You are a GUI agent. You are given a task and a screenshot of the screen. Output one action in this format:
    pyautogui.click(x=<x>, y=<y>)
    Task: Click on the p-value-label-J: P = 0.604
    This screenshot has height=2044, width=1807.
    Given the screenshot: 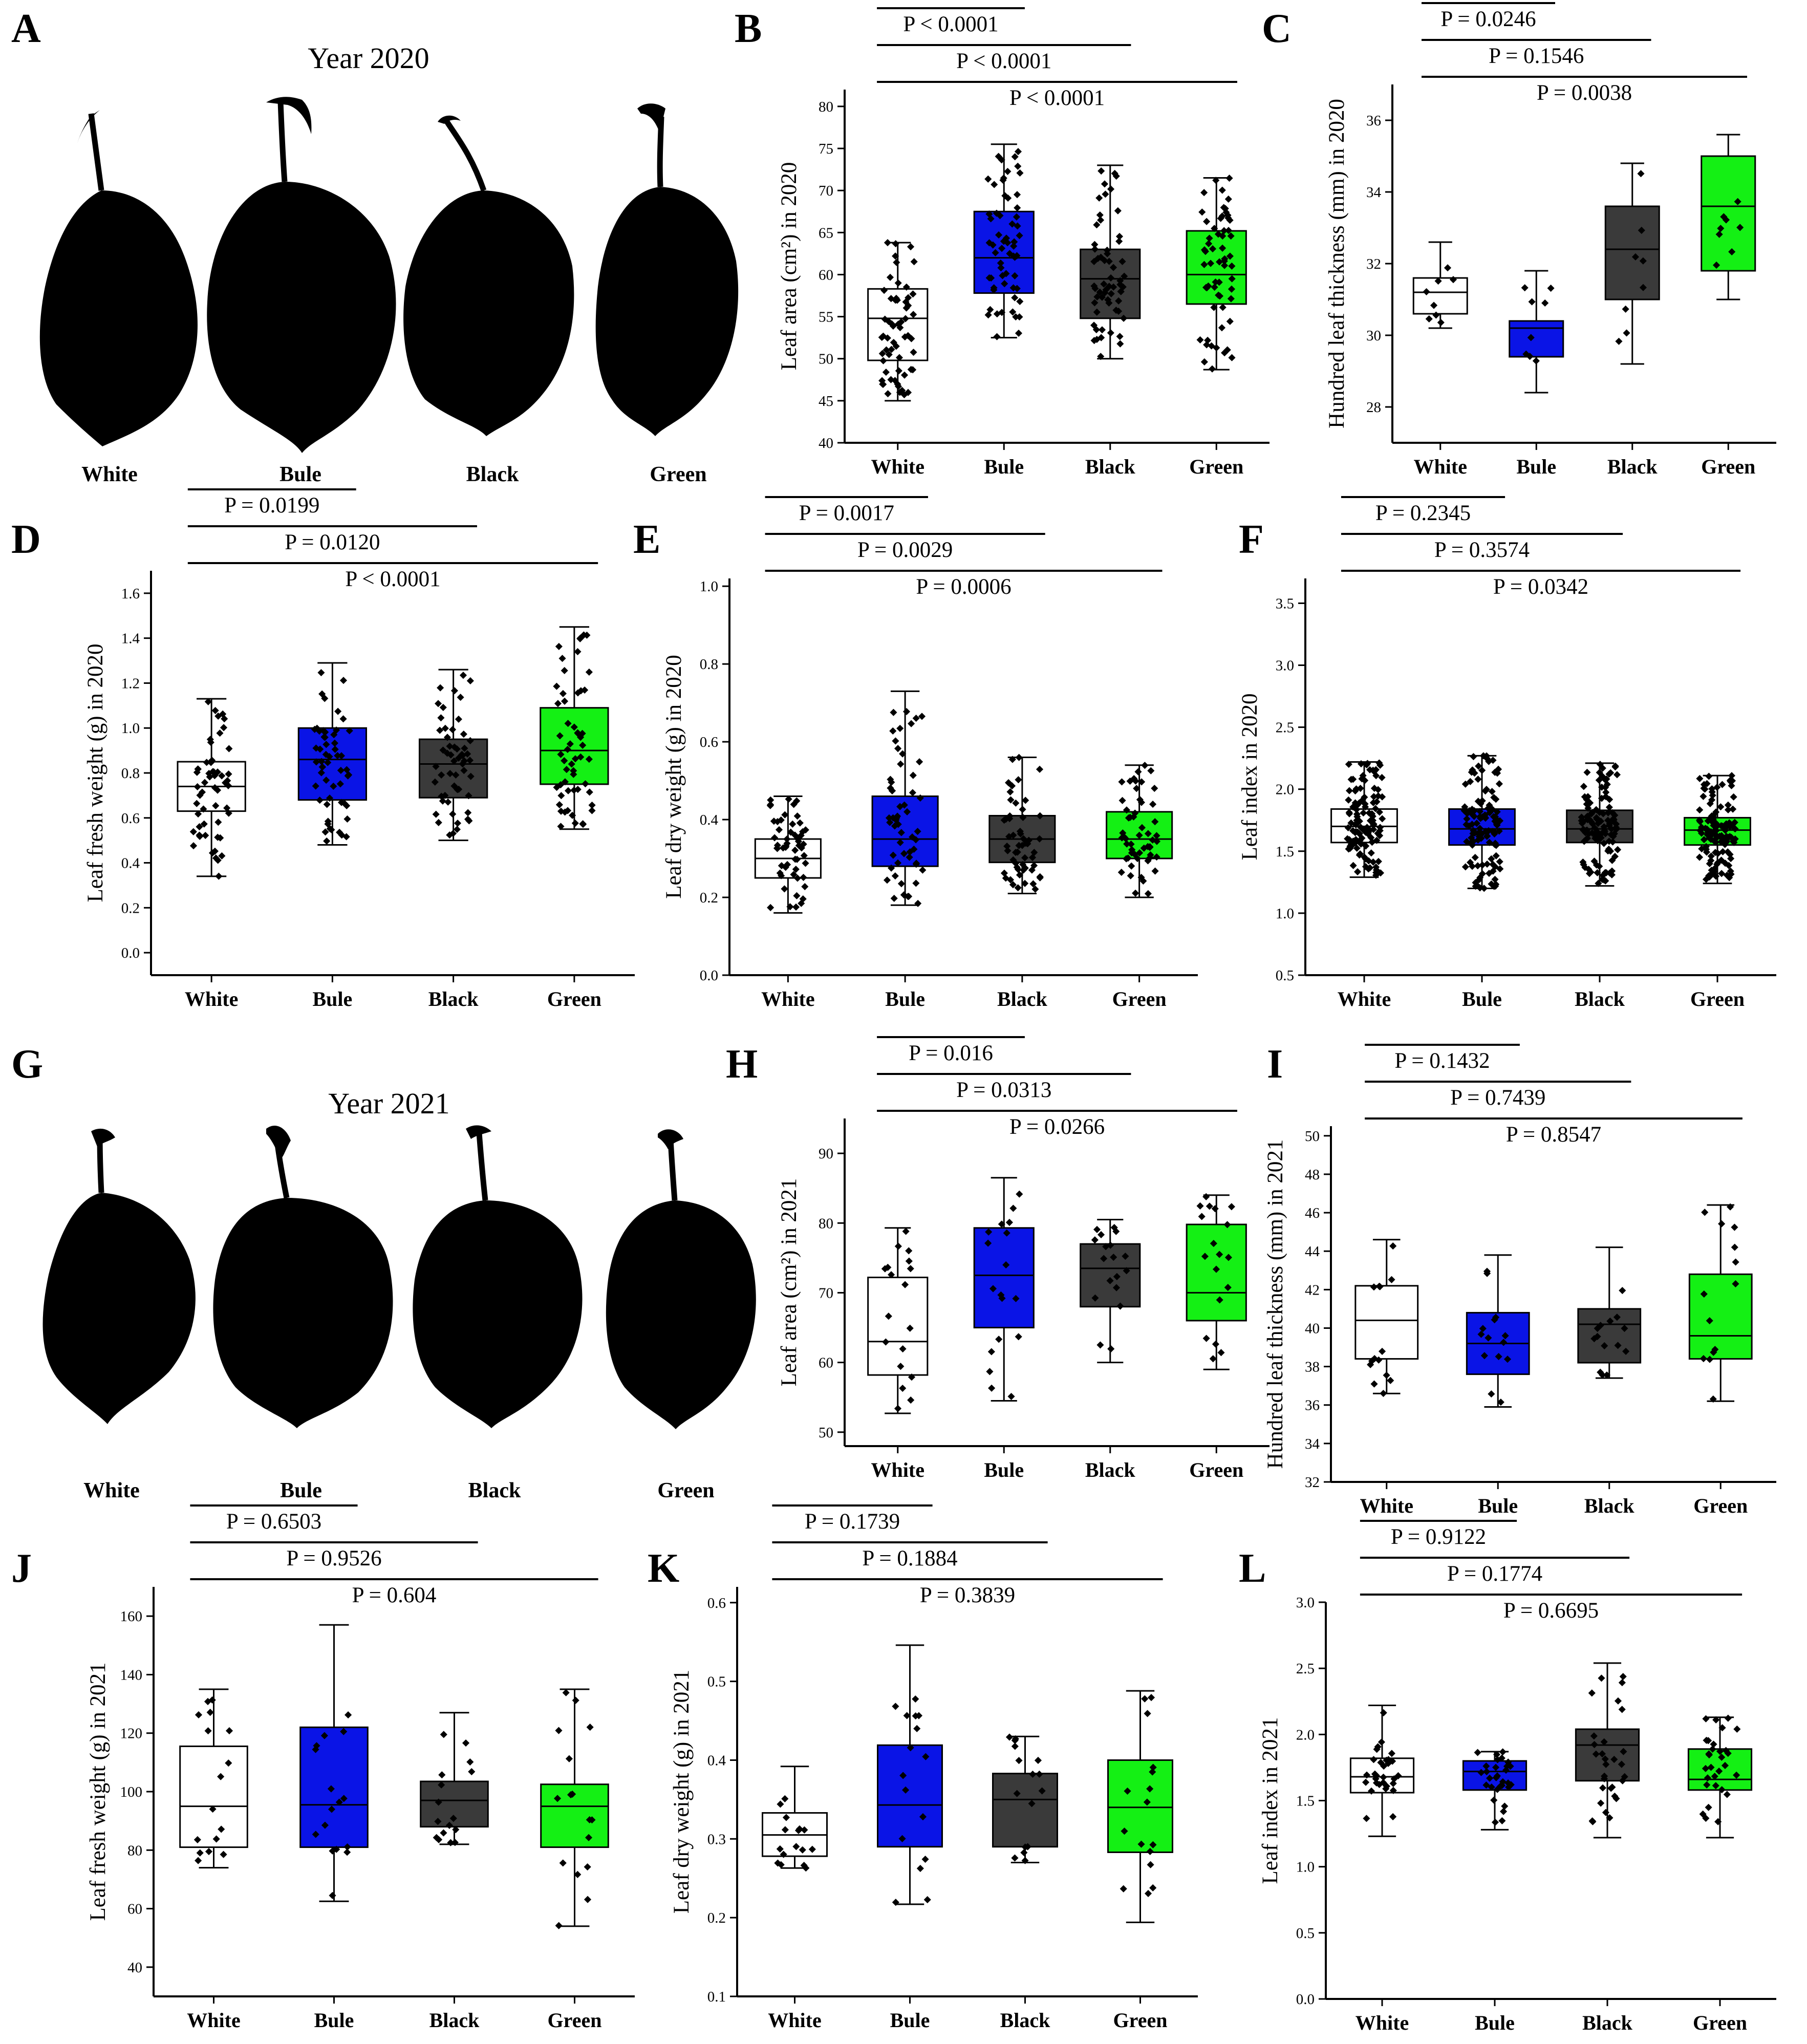 What is the action you would take?
    pyautogui.click(x=395, y=1595)
    